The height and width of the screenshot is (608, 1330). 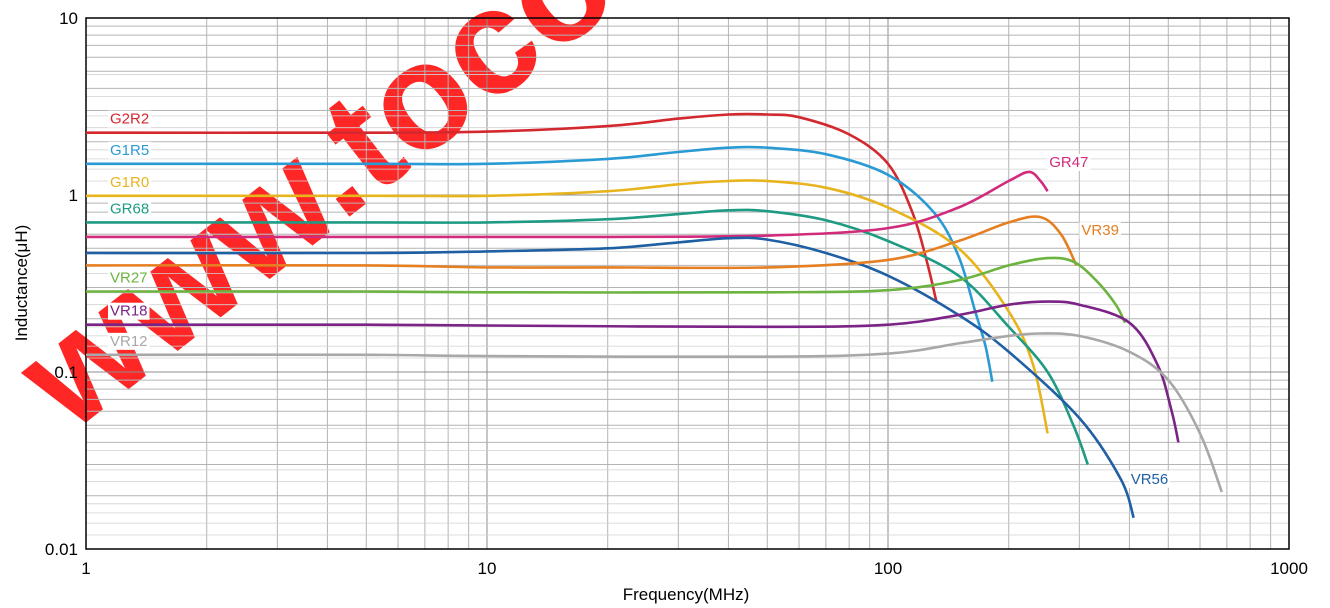 I want to click on y-tick-label: 0.1, so click(x=66, y=372).